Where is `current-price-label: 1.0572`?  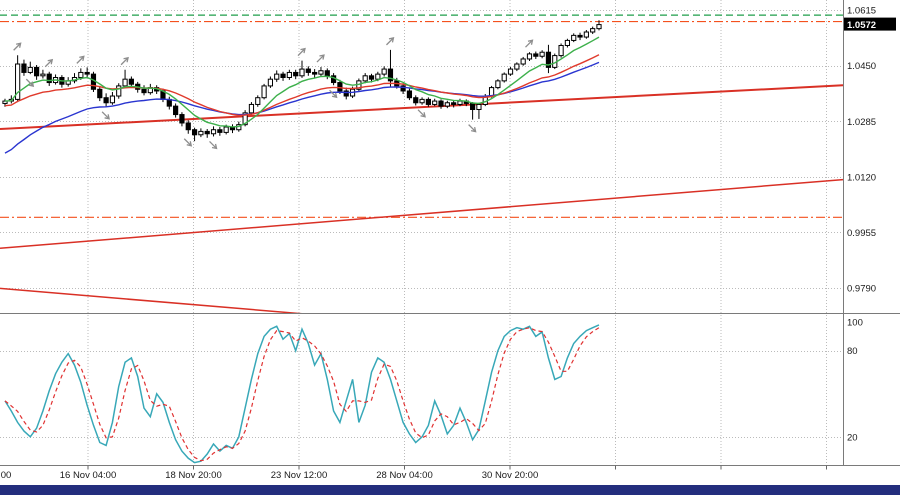 current-price-label: 1.0572 is located at coordinates (861, 25).